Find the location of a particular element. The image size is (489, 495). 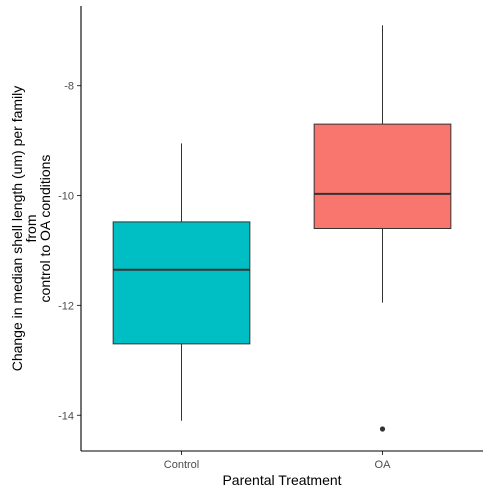

y-axis-title-line: control to OA conditions is located at coordinates (45, 229).